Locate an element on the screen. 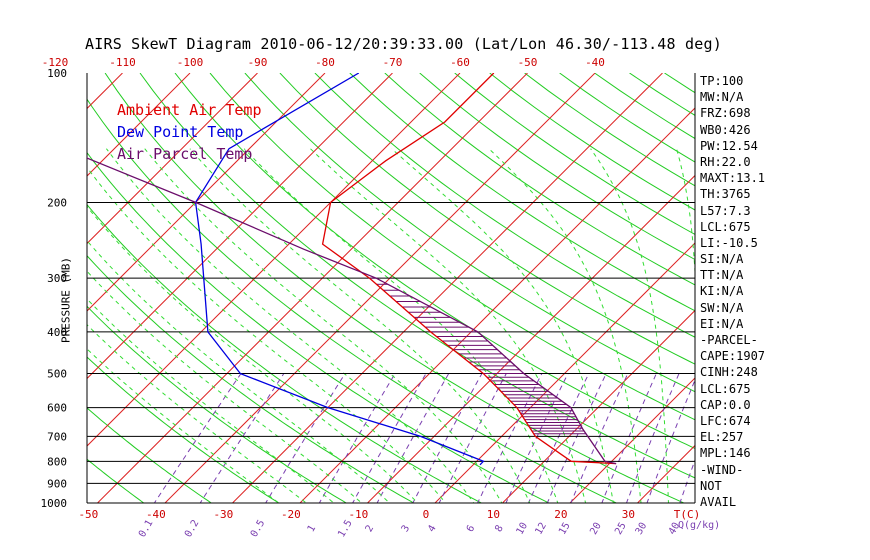 This screenshot has height=560, width=870. stat-line: EI:N/A is located at coordinates (722, 323).